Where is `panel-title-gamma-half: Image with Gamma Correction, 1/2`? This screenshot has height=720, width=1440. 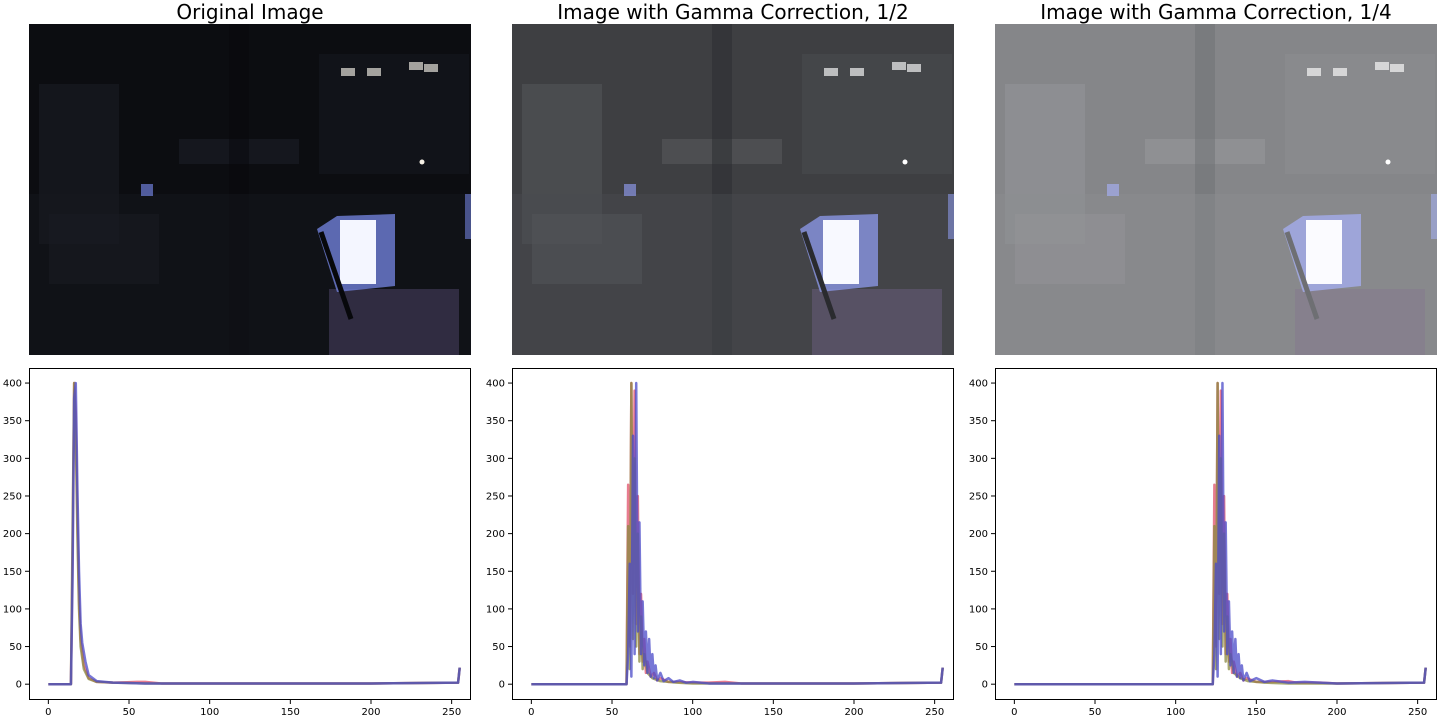
panel-title-gamma-half: Image with Gamma Correction, 1/2 is located at coordinates (733, 12).